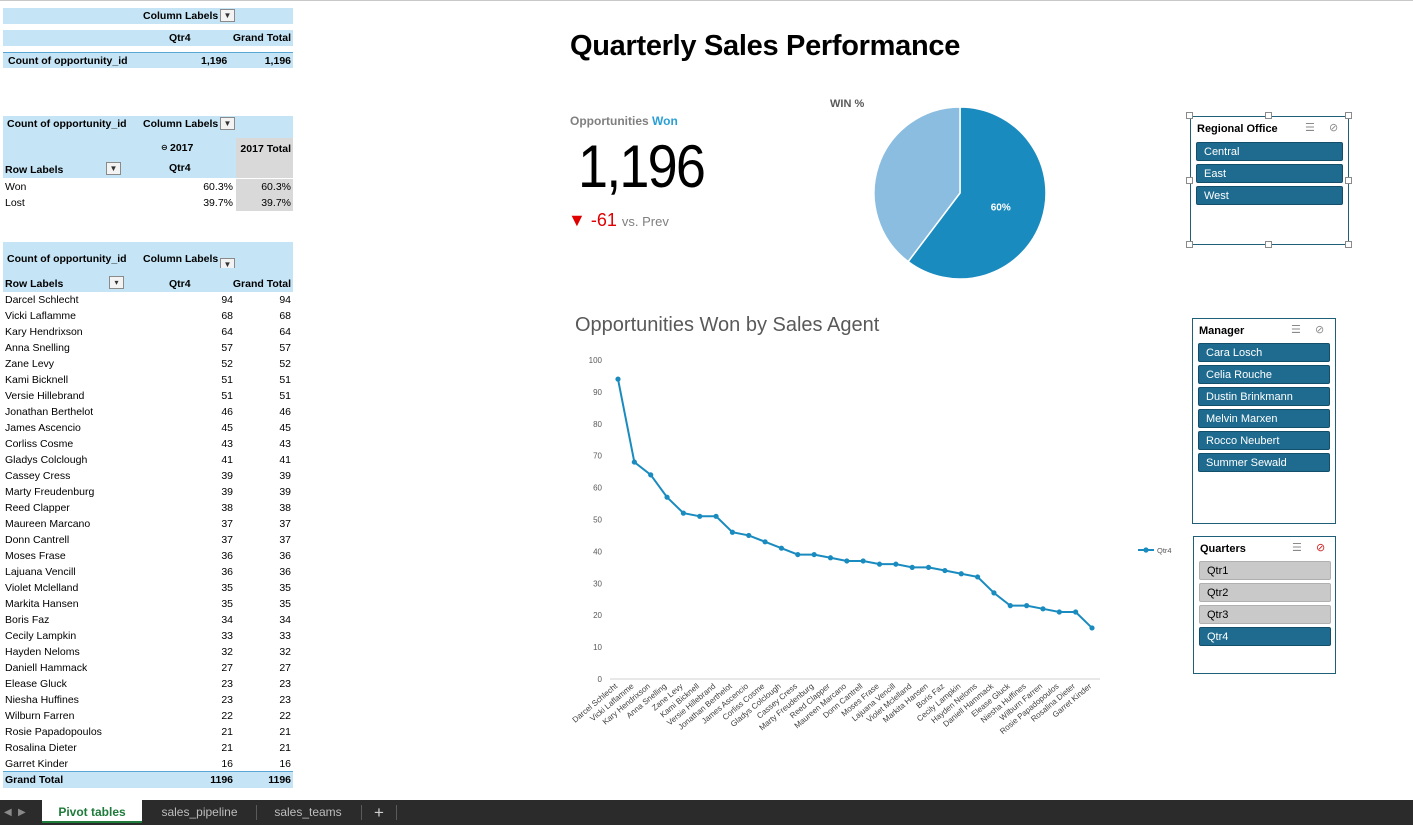  What do you see at coordinates (148, 764) in the screenshot?
I see `pivot3-row: Garret Kinder 16 16` at bounding box center [148, 764].